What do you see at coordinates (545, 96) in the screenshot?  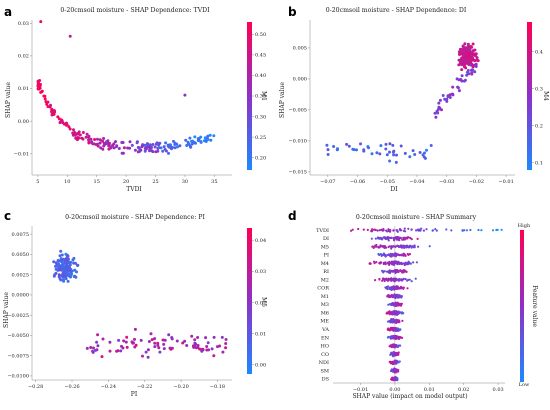 I see `panel-b-colorbar-label: M4` at bounding box center [545, 96].